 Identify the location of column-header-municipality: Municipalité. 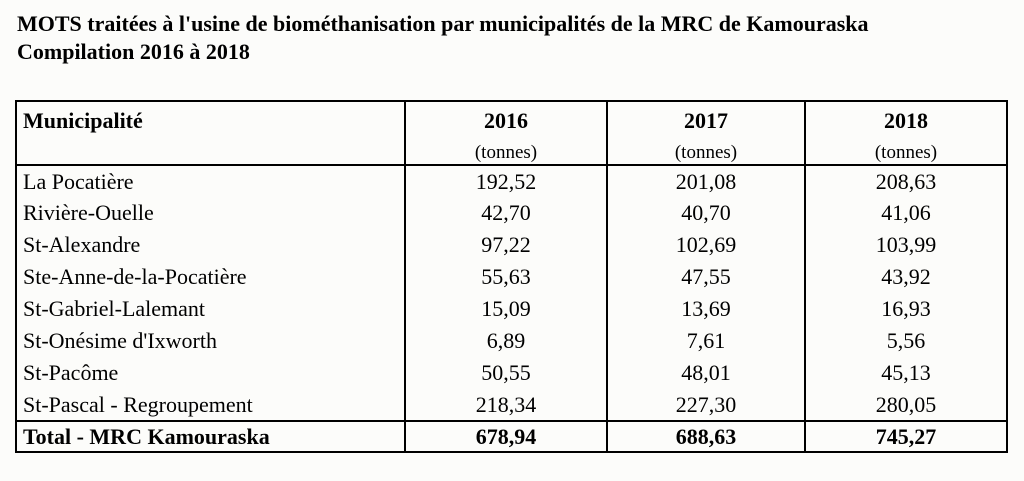
(210, 133).